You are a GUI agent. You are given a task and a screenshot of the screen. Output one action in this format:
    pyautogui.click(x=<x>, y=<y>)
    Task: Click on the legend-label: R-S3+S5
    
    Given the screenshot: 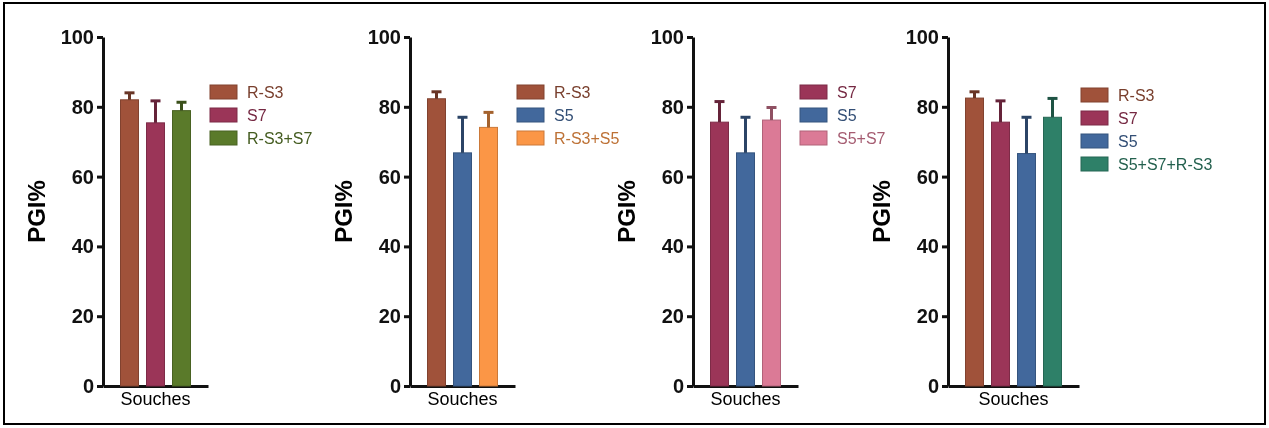 What is the action you would take?
    pyautogui.click(x=587, y=138)
    